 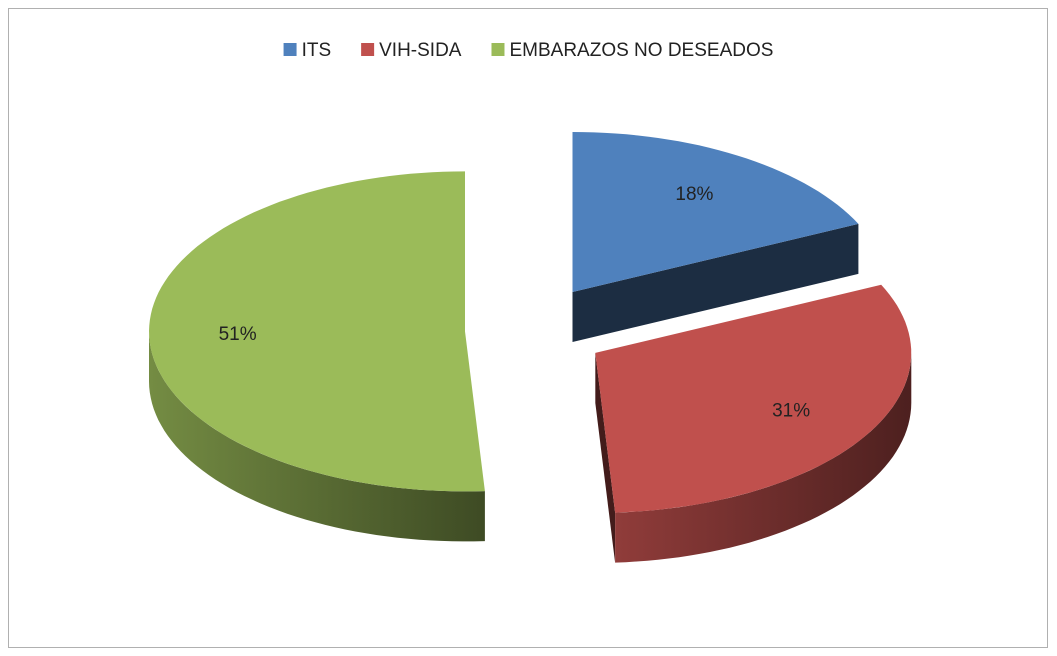 I want to click on data-label: 18%, so click(x=694, y=194).